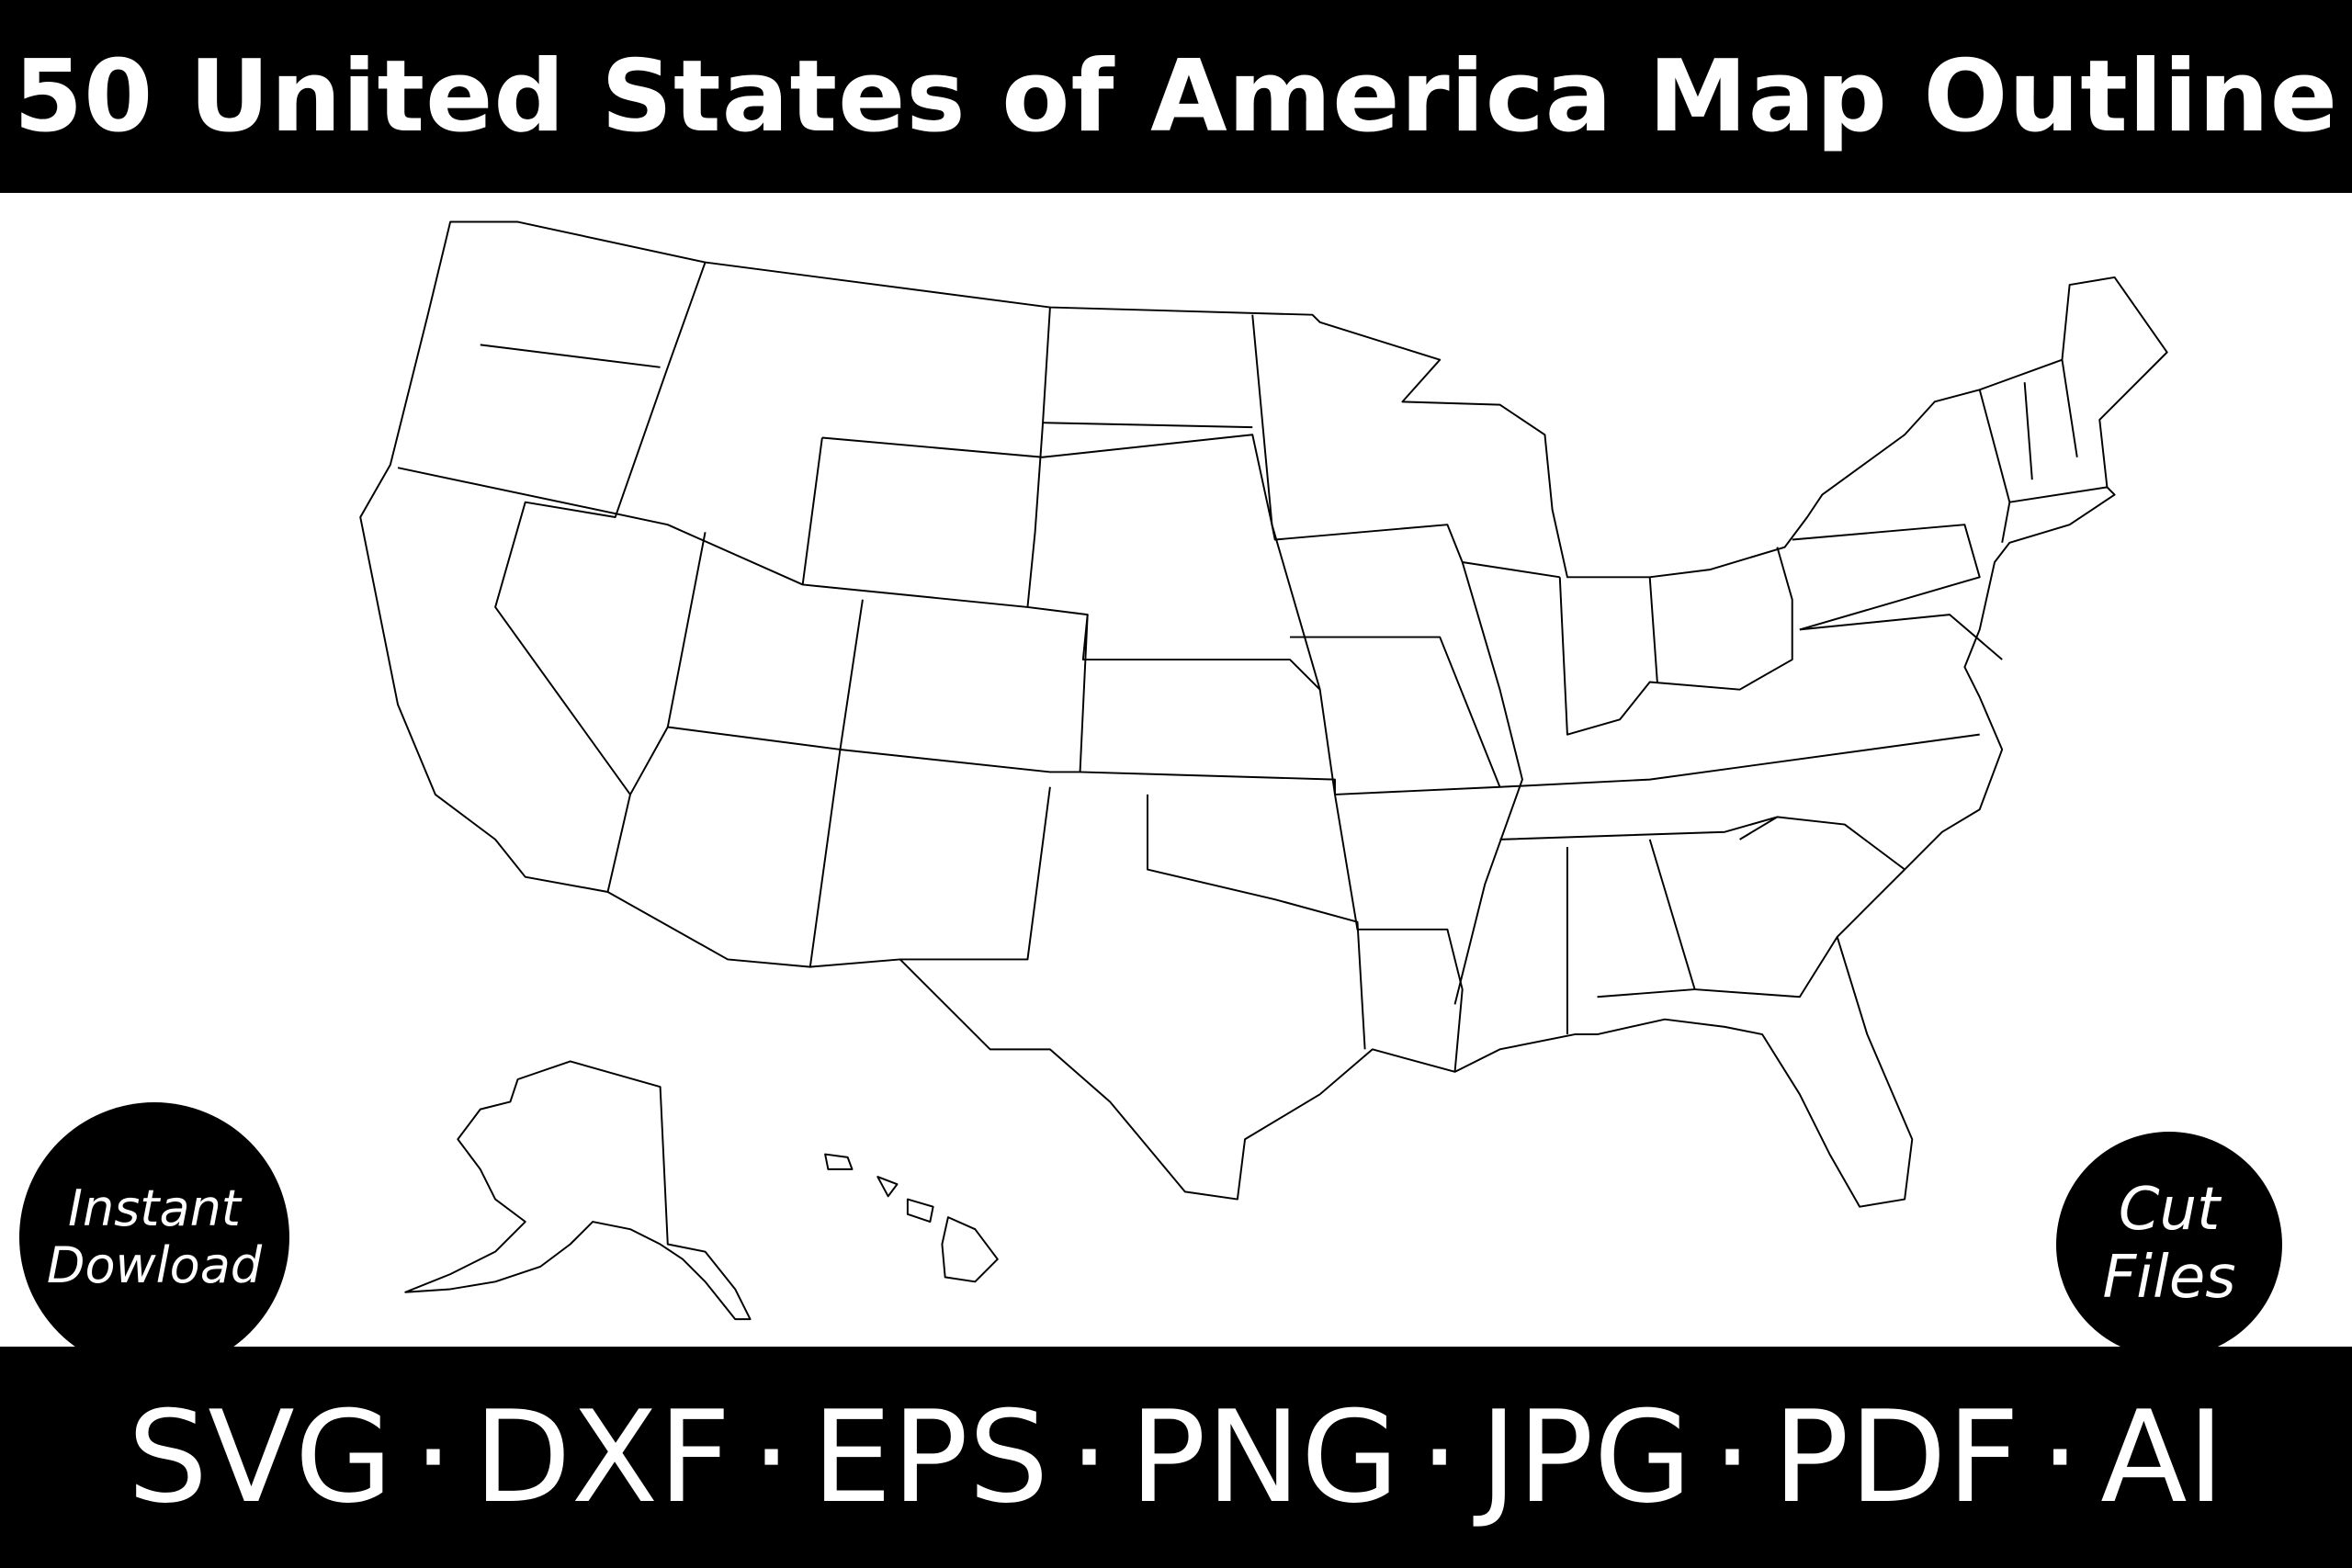 This screenshot has height=1568, width=2352. I want to click on badge-text: Cut, so click(2169, 1211).